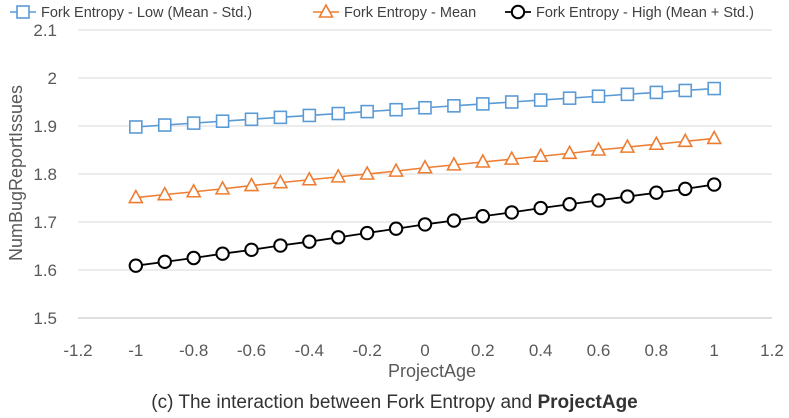 This screenshot has width=789, height=418. Describe the element at coordinates (77, 350) in the screenshot. I see `x-tick-label: -1.2` at that location.